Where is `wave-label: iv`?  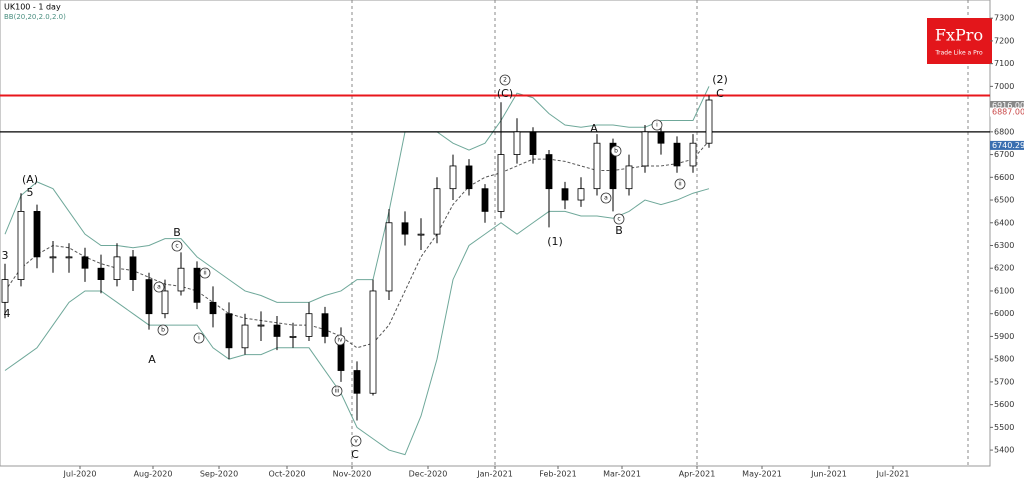 wave-label: iv is located at coordinates (340, 340).